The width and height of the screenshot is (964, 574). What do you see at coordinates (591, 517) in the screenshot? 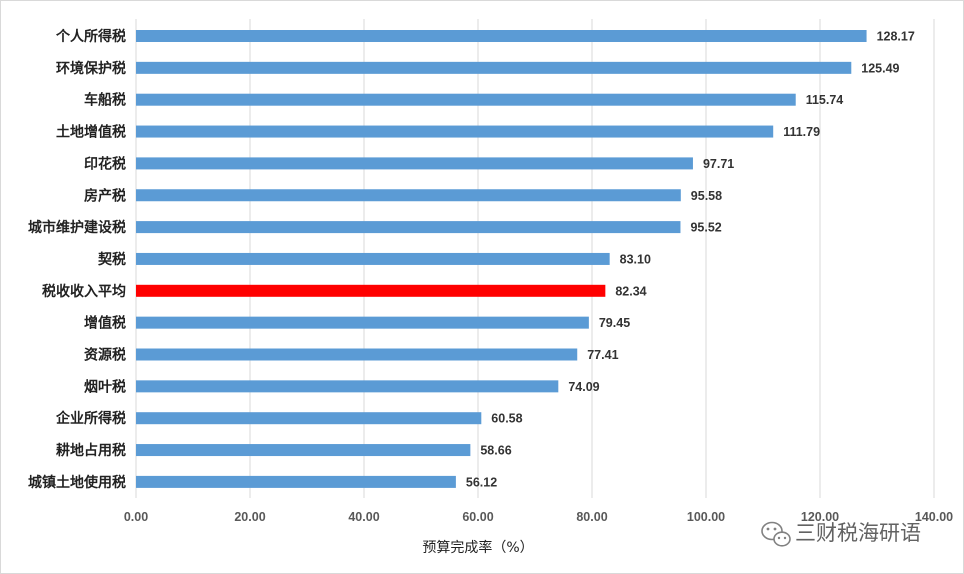
I see `x-tick-label: 80.00` at bounding box center [591, 517].